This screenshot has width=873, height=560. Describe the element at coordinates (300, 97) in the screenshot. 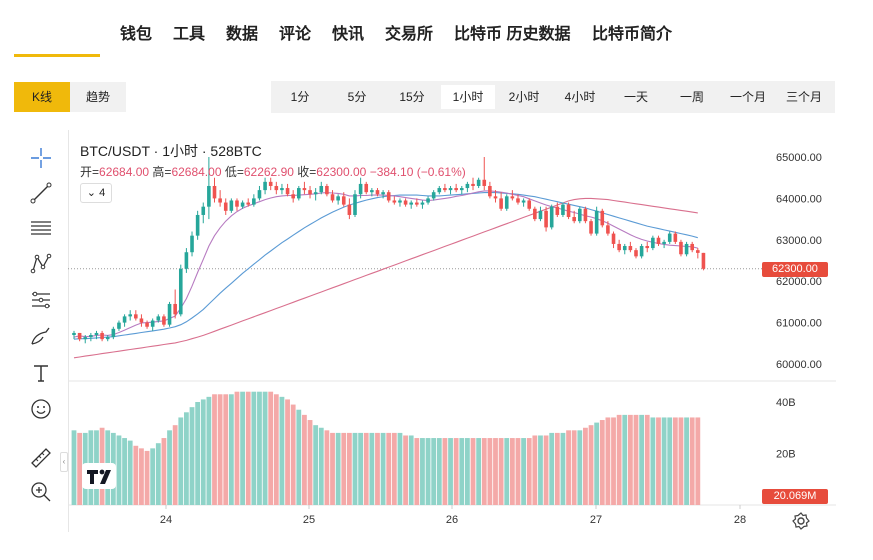

I see `interval-1min: 1分` at that location.